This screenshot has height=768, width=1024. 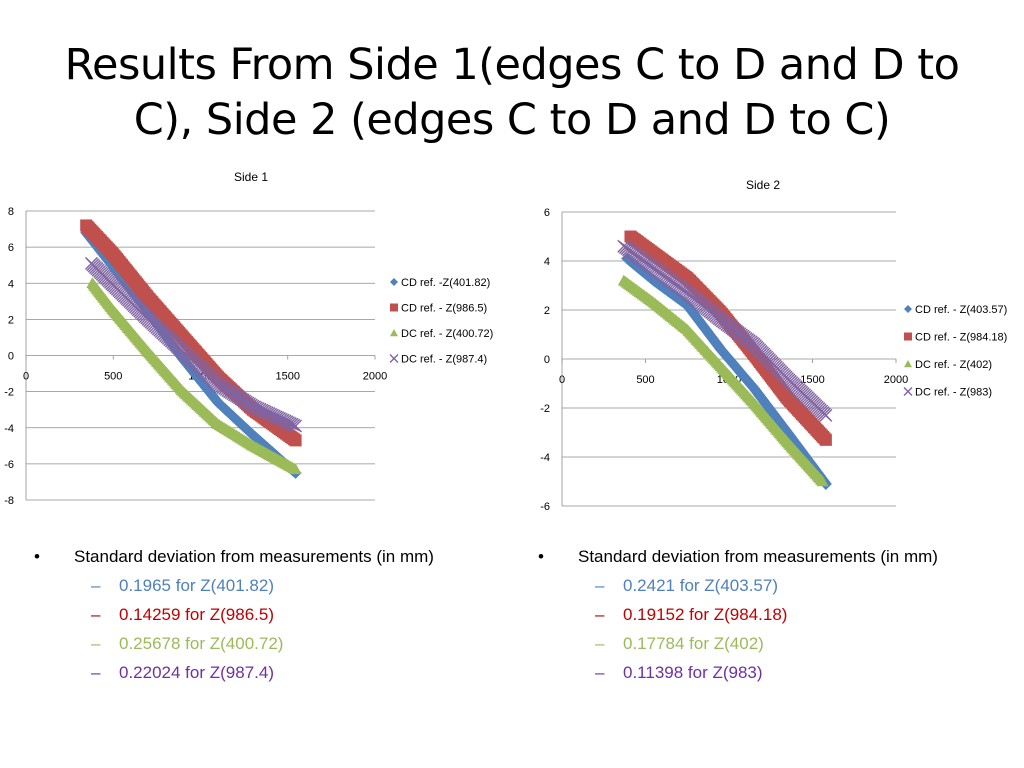 What do you see at coordinates (251, 177) in the screenshot?
I see `chart-title: Side 1` at bounding box center [251, 177].